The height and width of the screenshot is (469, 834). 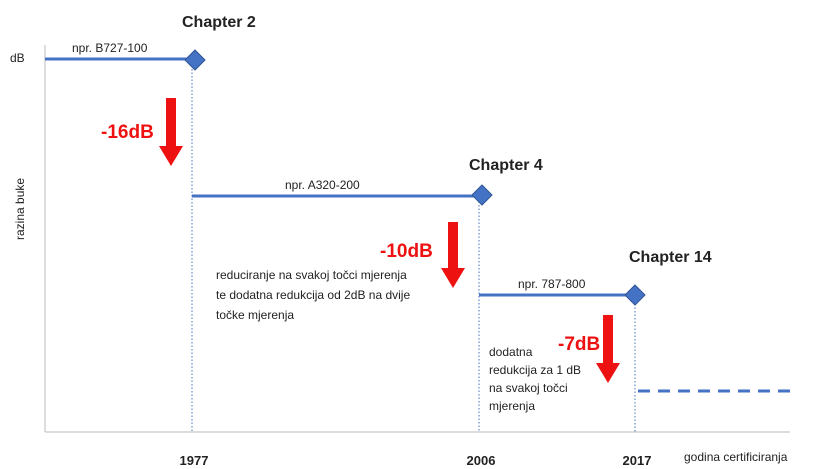 I want to click on x-label: godina certificiranja, so click(x=736, y=457).